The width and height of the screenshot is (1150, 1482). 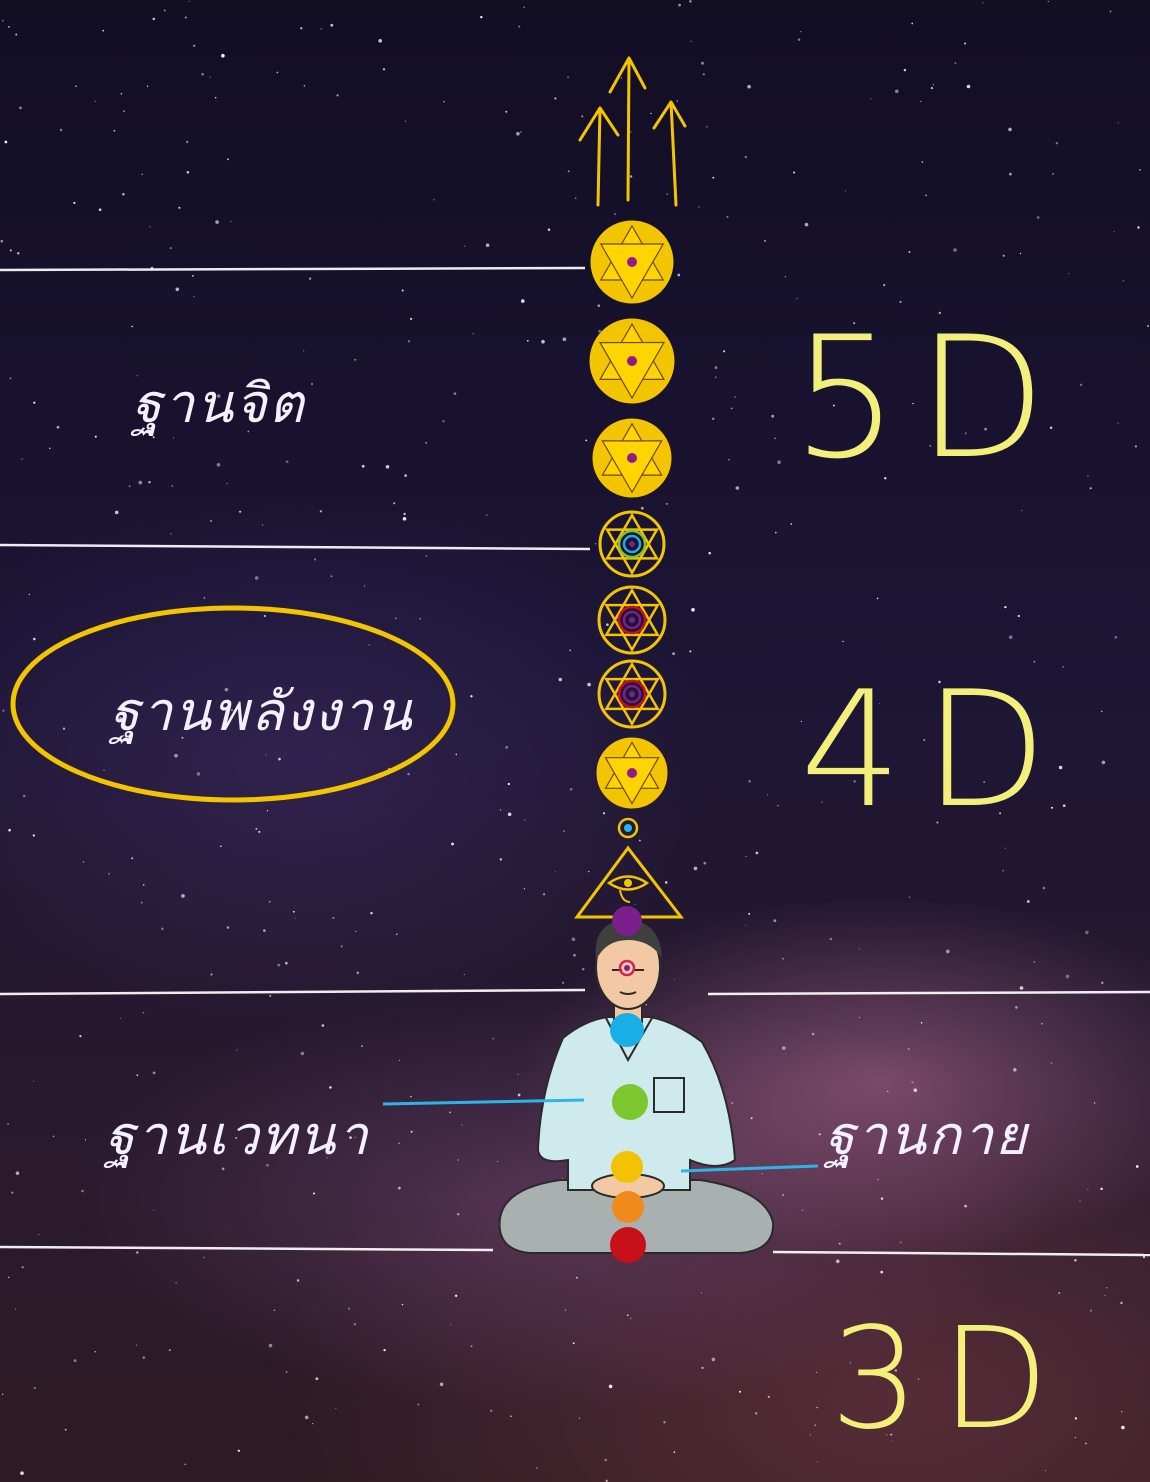 What do you see at coordinates (632, 514) in the screenshot?
I see `star-column` at bounding box center [632, 514].